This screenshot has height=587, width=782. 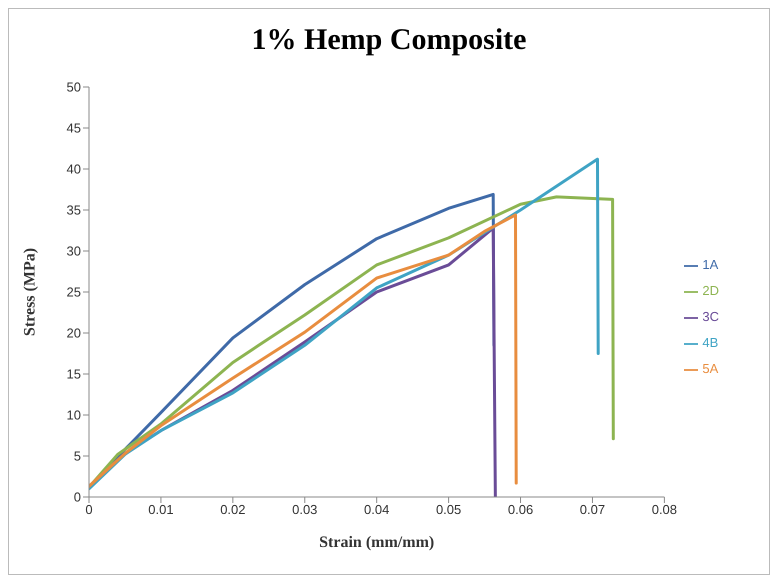 I want to click on x-tick-label: 0.02, so click(x=233, y=510).